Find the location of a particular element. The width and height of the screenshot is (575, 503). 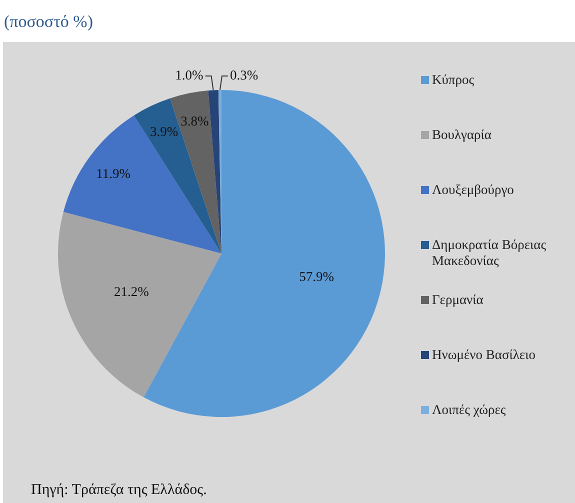

text: Πηγή: Τράπεζα της Ελλάδος. is located at coordinates (119, 490).